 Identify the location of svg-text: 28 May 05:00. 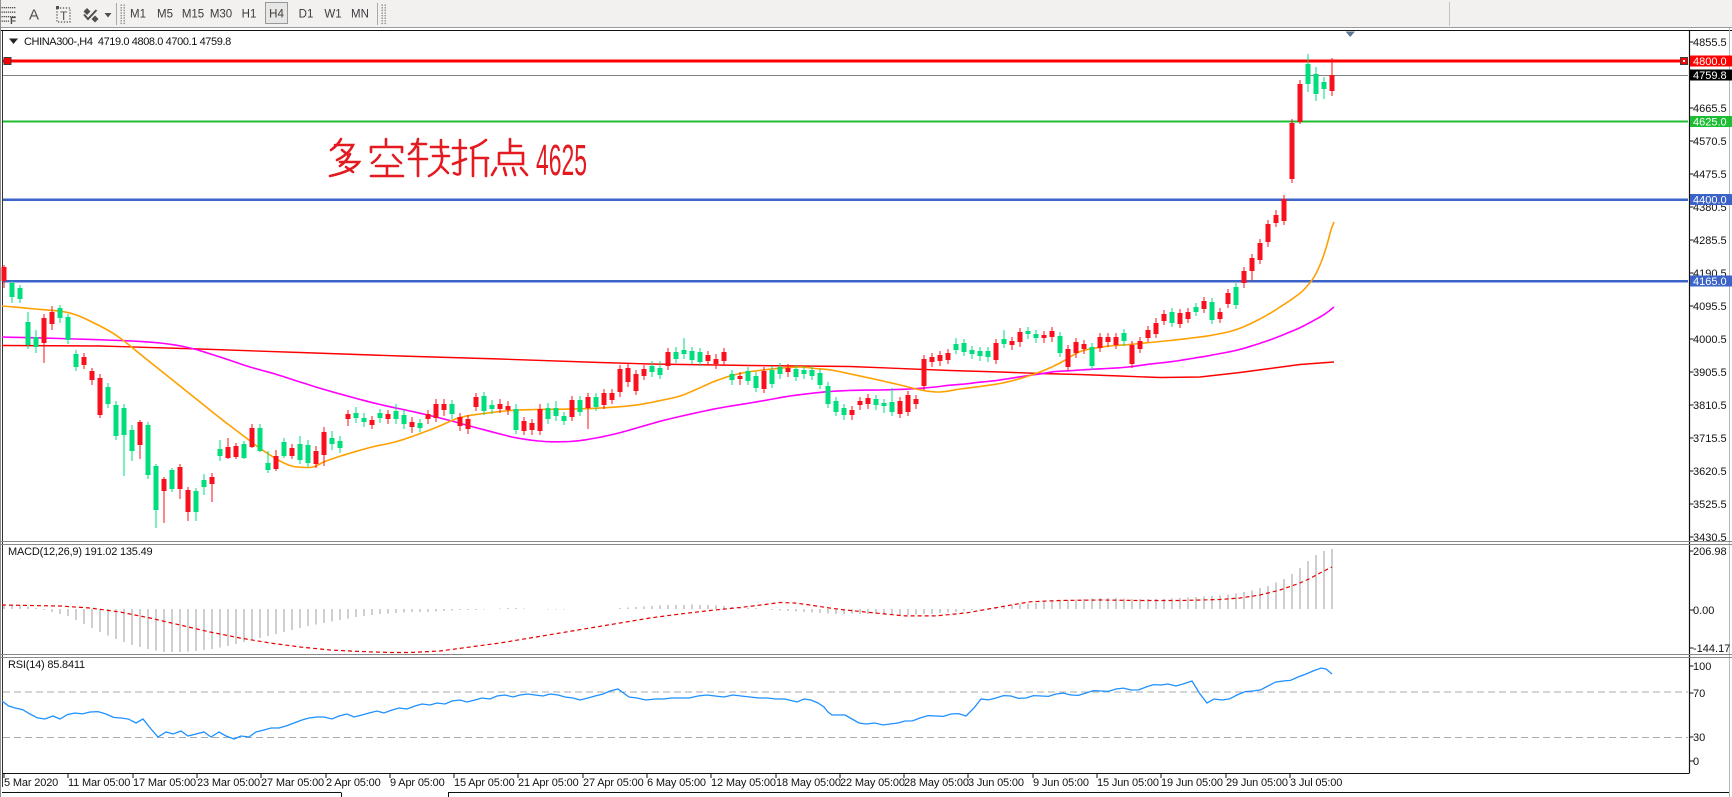
(936, 783).